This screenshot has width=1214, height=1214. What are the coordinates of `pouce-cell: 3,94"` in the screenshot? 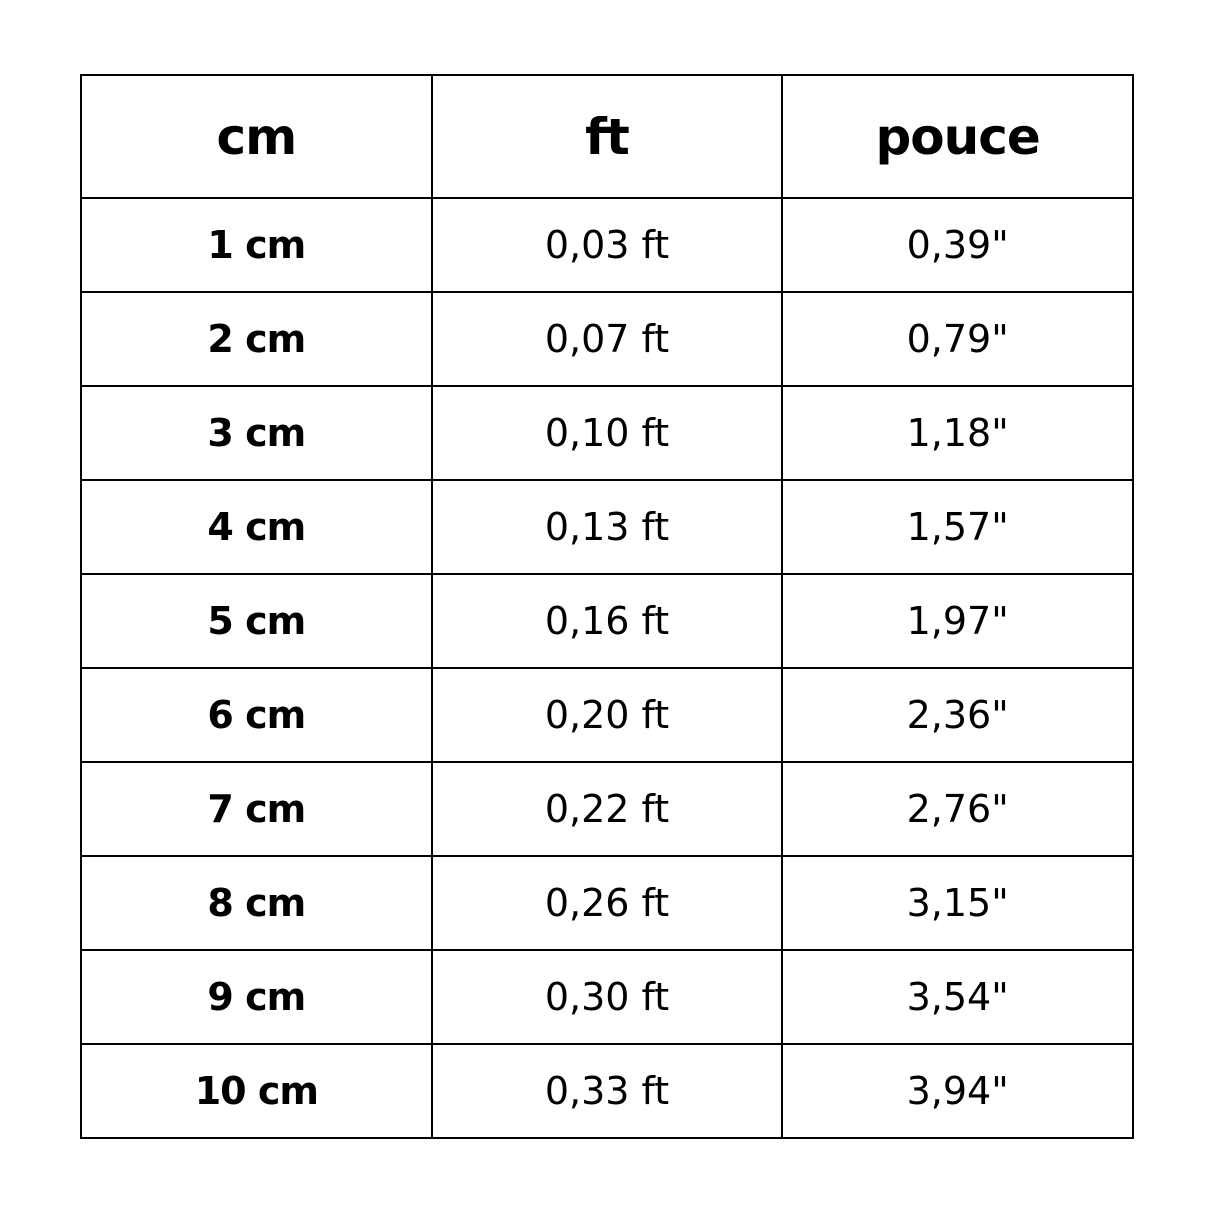 It's located at (957, 1091).